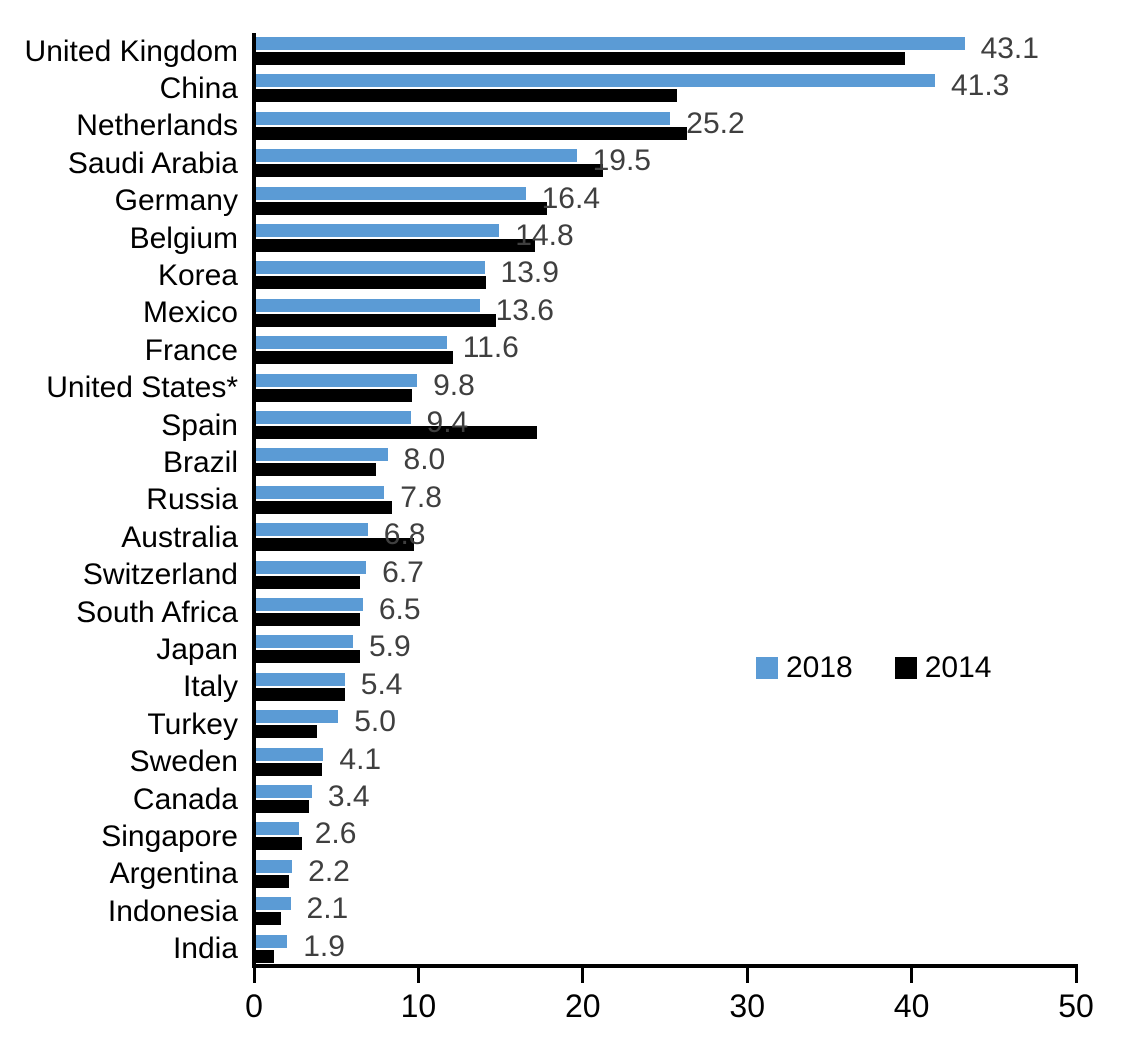  I want to click on value-label: 5.9, so click(389, 647).